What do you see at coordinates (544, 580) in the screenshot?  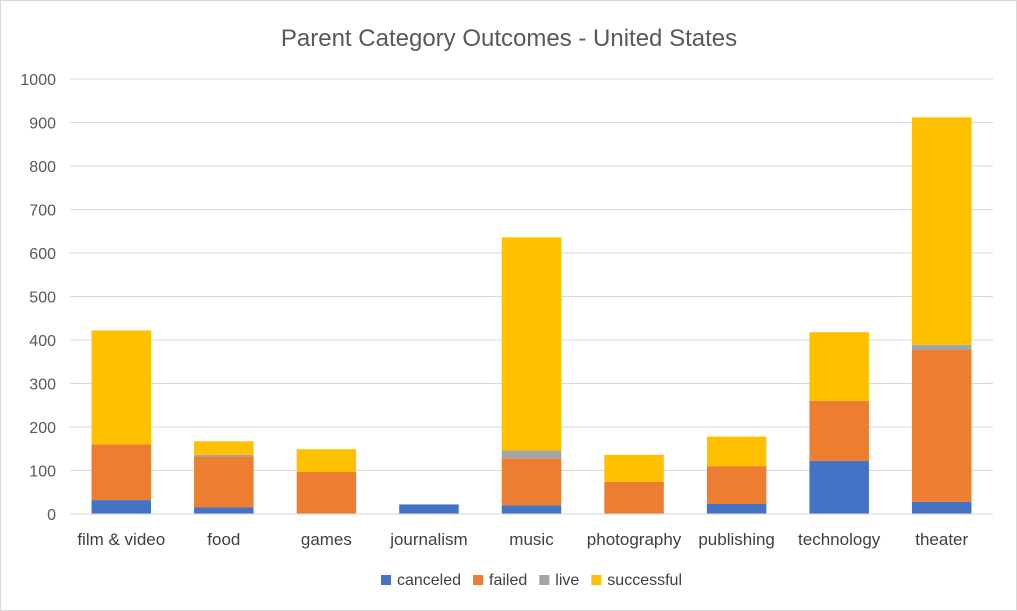 I see `legend-swatch-live` at bounding box center [544, 580].